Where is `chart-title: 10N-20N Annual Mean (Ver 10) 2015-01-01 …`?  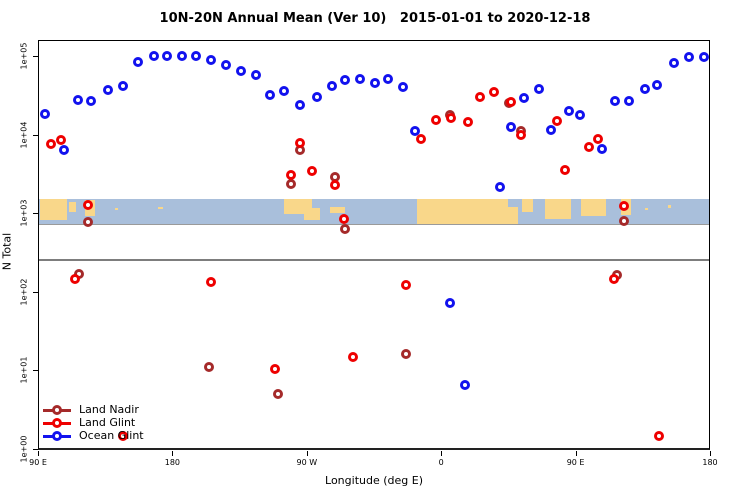 chart-title: 10N-20N Annual Mean (Ver 10) 2015-01-01 … is located at coordinates (375, 18).